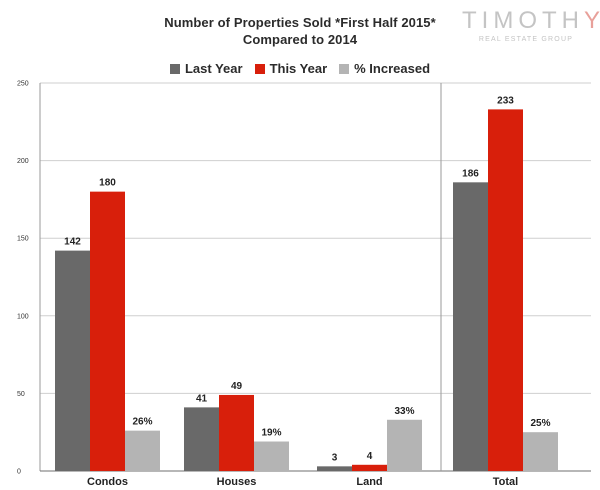 The image size is (600, 490). Describe the element at coordinates (404, 411) in the screenshot. I see `value-label-land-increased: 33%` at that location.